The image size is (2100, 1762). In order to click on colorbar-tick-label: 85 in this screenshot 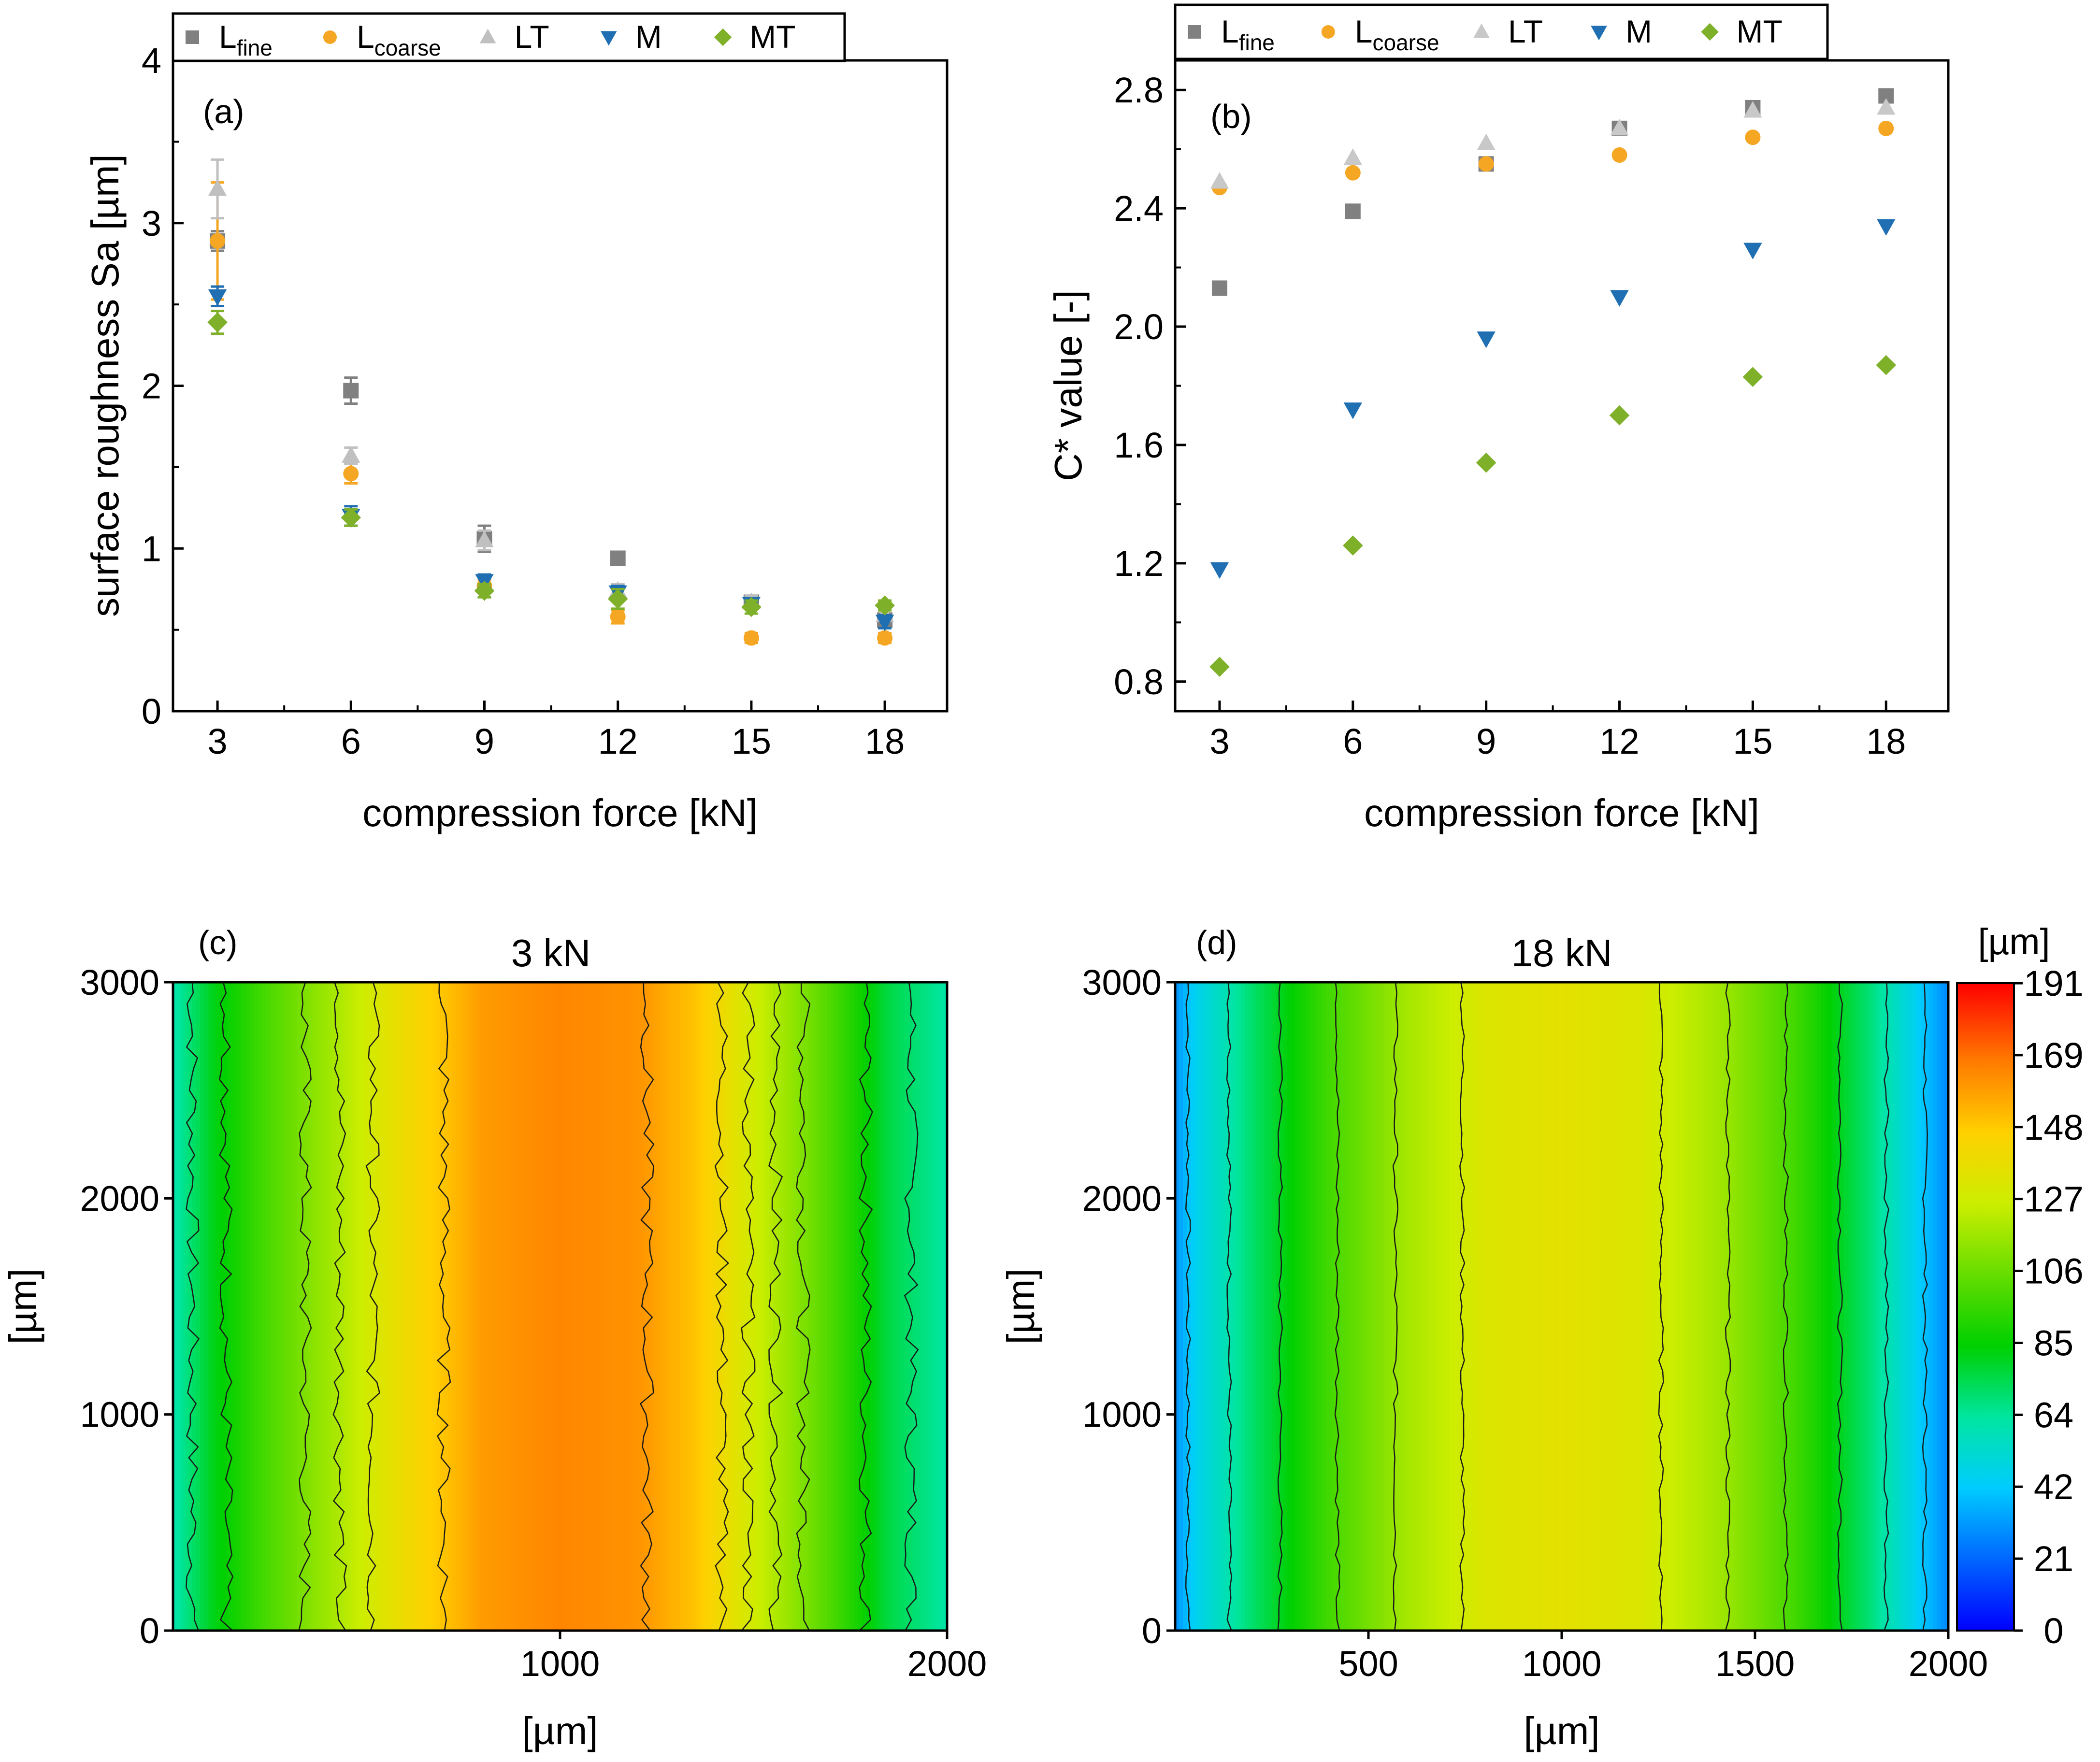, I will do `click(2053, 1343)`.